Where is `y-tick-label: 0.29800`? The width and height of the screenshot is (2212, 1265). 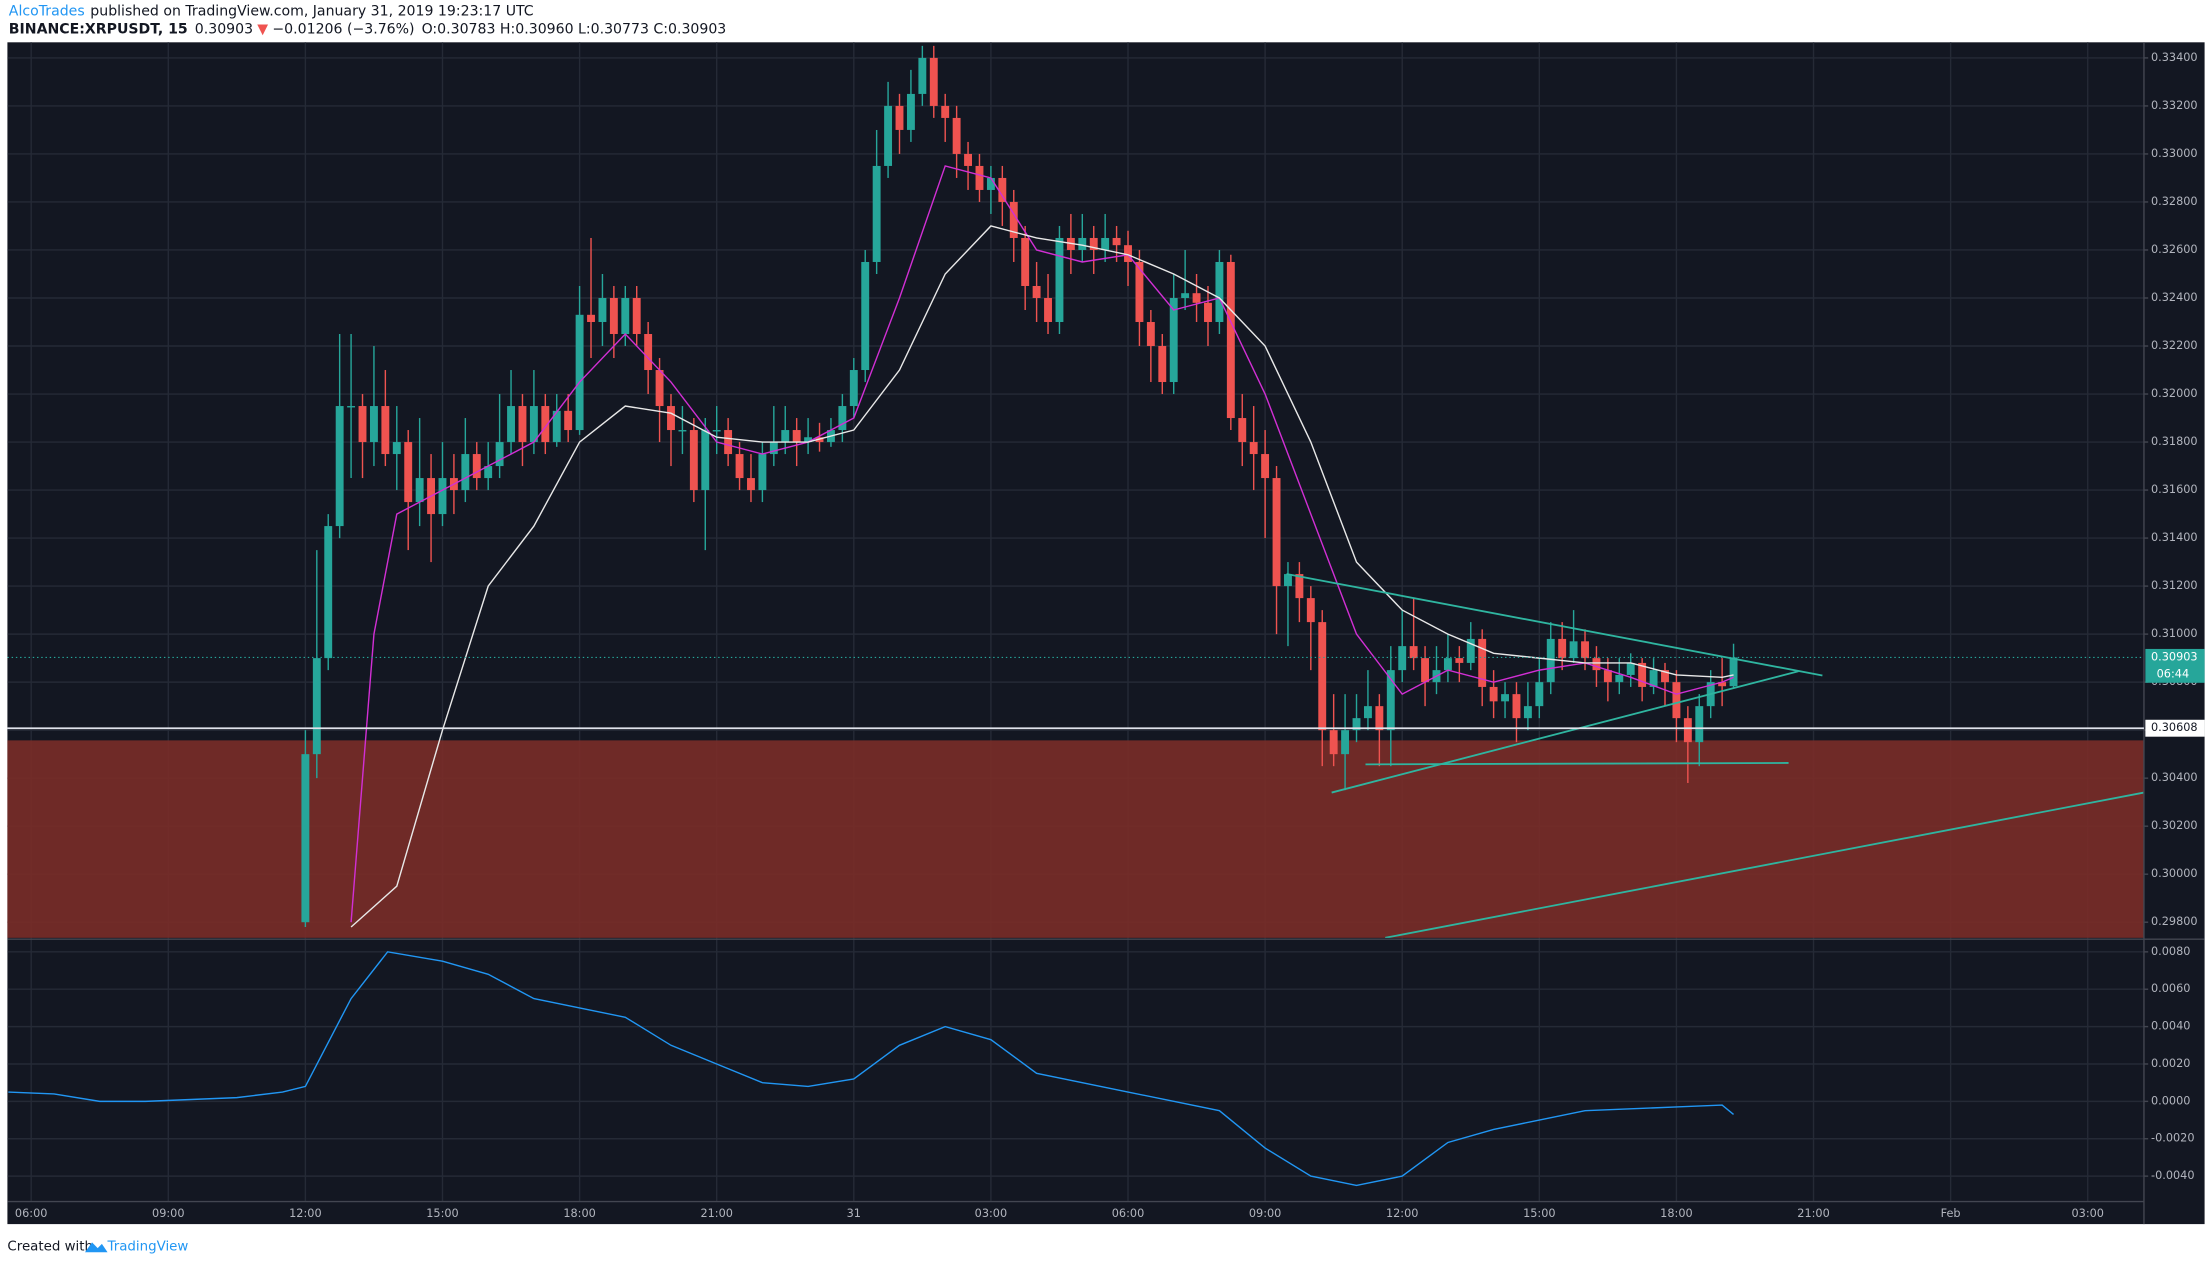
y-tick-label: 0.29800 is located at coordinates (2174, 921).